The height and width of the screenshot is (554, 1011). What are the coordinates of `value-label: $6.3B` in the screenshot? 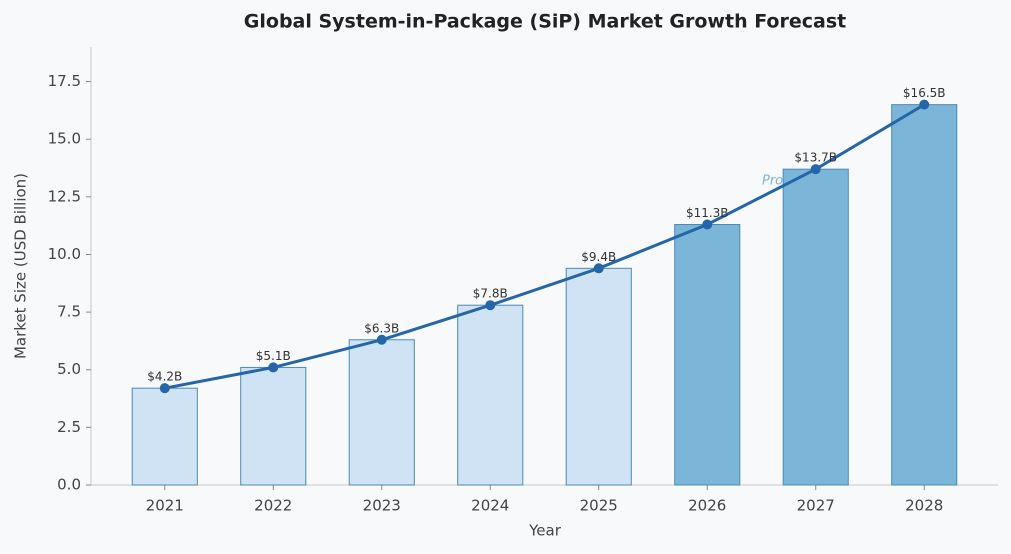 It's located at (381, 328).